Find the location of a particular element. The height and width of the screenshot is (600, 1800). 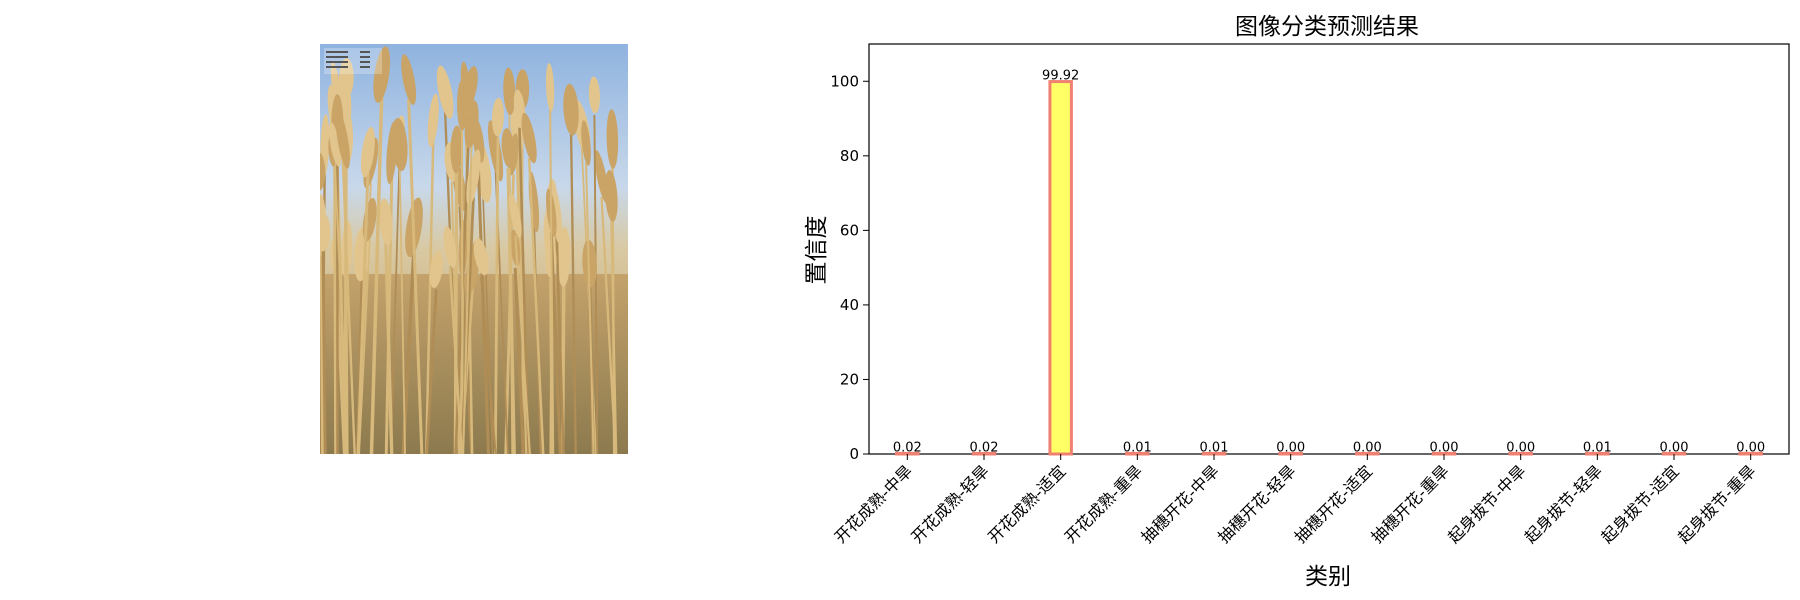

wheat-photo is located at coordinates (474, 249).